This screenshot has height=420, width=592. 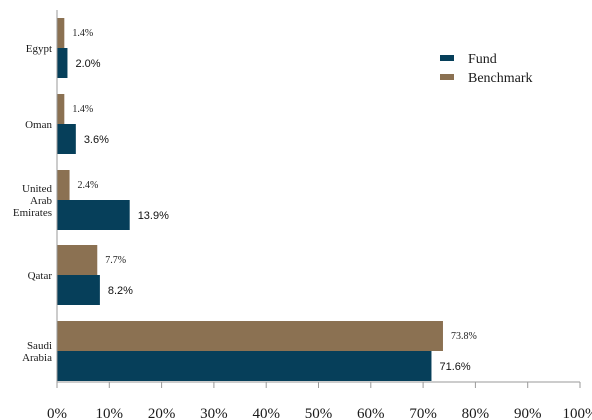 What do you see at coordinates (110, 413) in the screenshot?
I see `x-tick-label-10: 10%` at bounding box center [110, 413].